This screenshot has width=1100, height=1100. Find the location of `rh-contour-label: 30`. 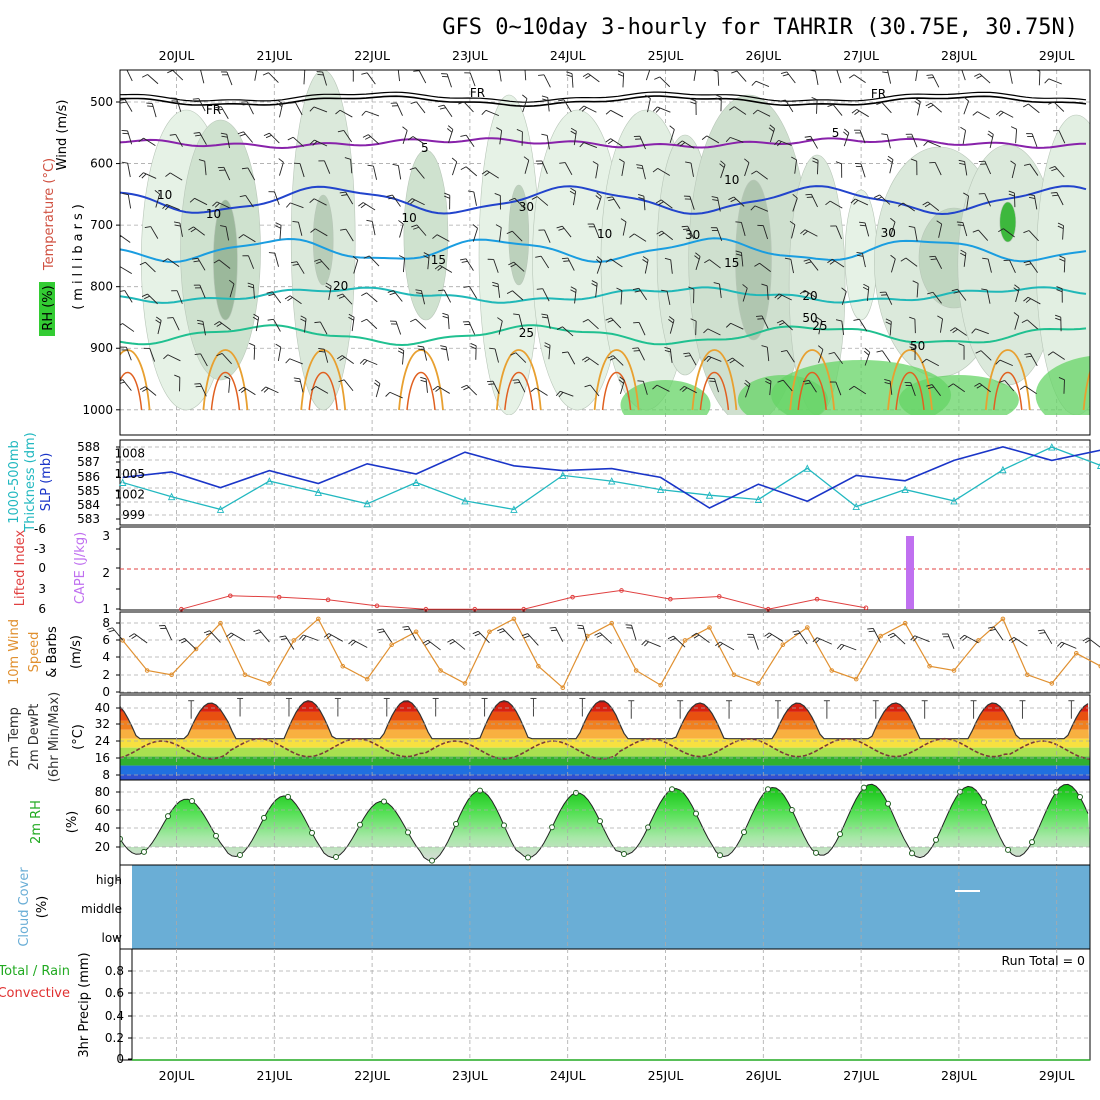

rh-contour-label: 30 is located at coordinates (692, 235).